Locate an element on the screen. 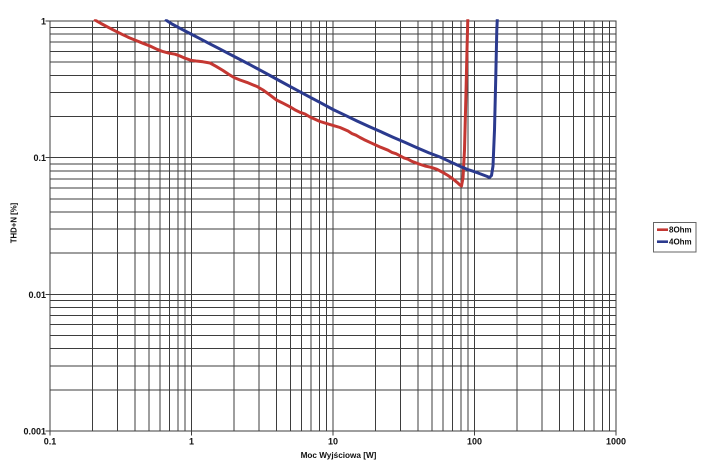  svg-text: 4Ohm is located at coordinates (680, 242).